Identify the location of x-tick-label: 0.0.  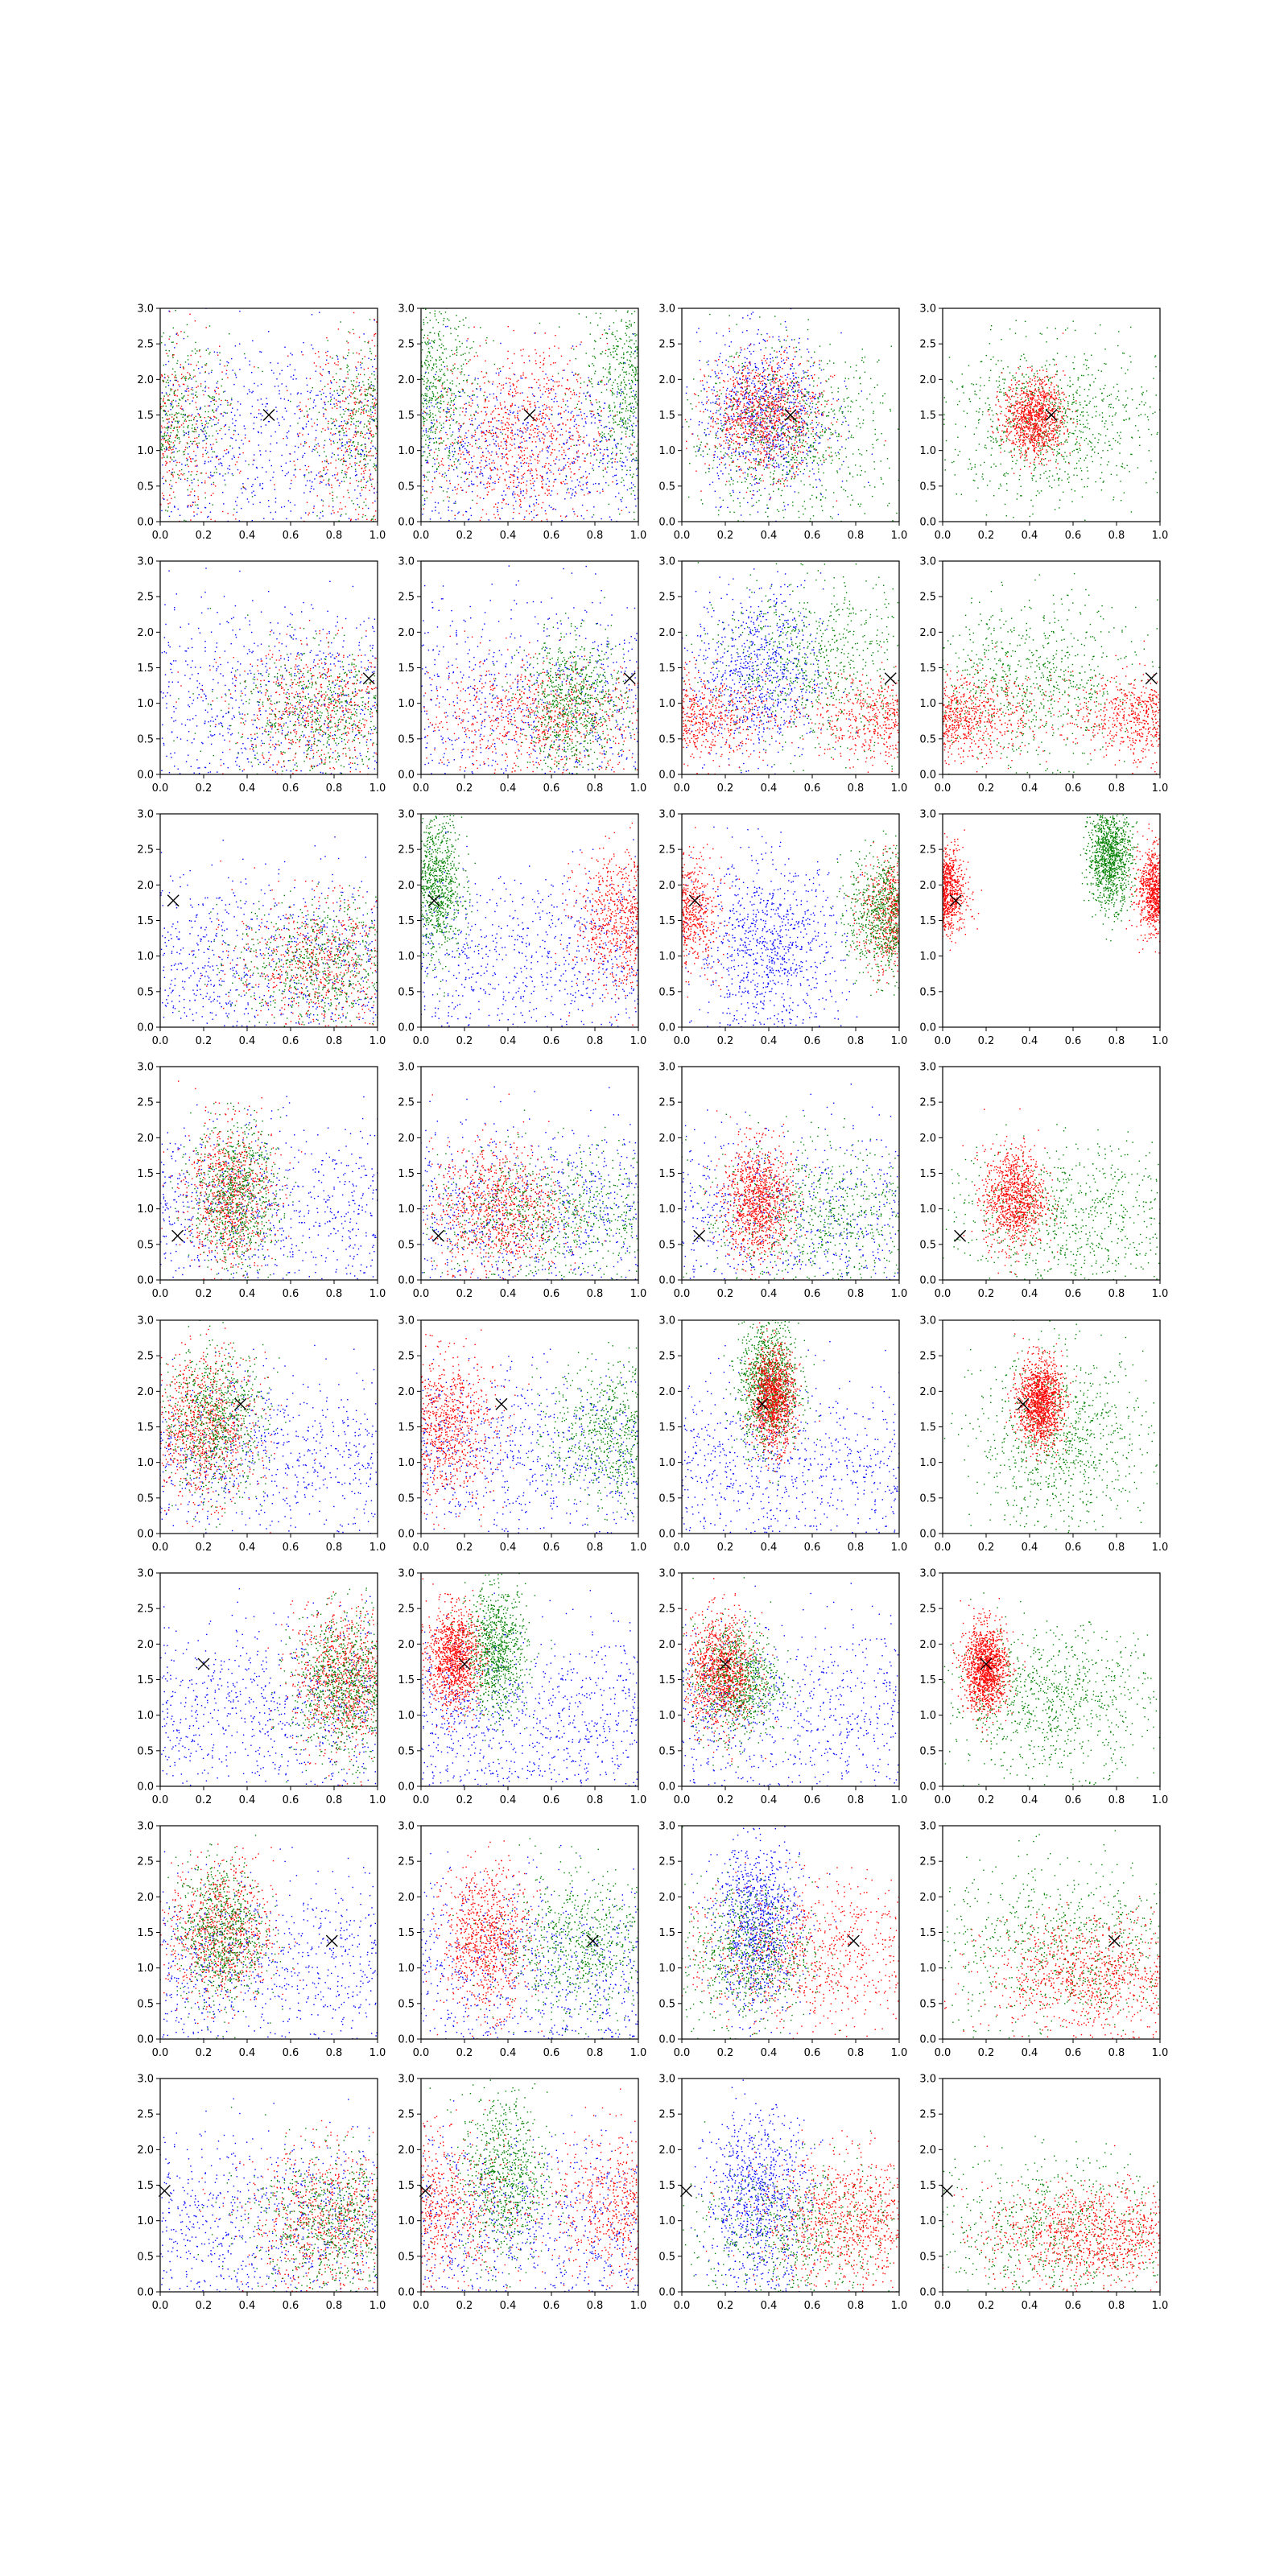
(160, 536).